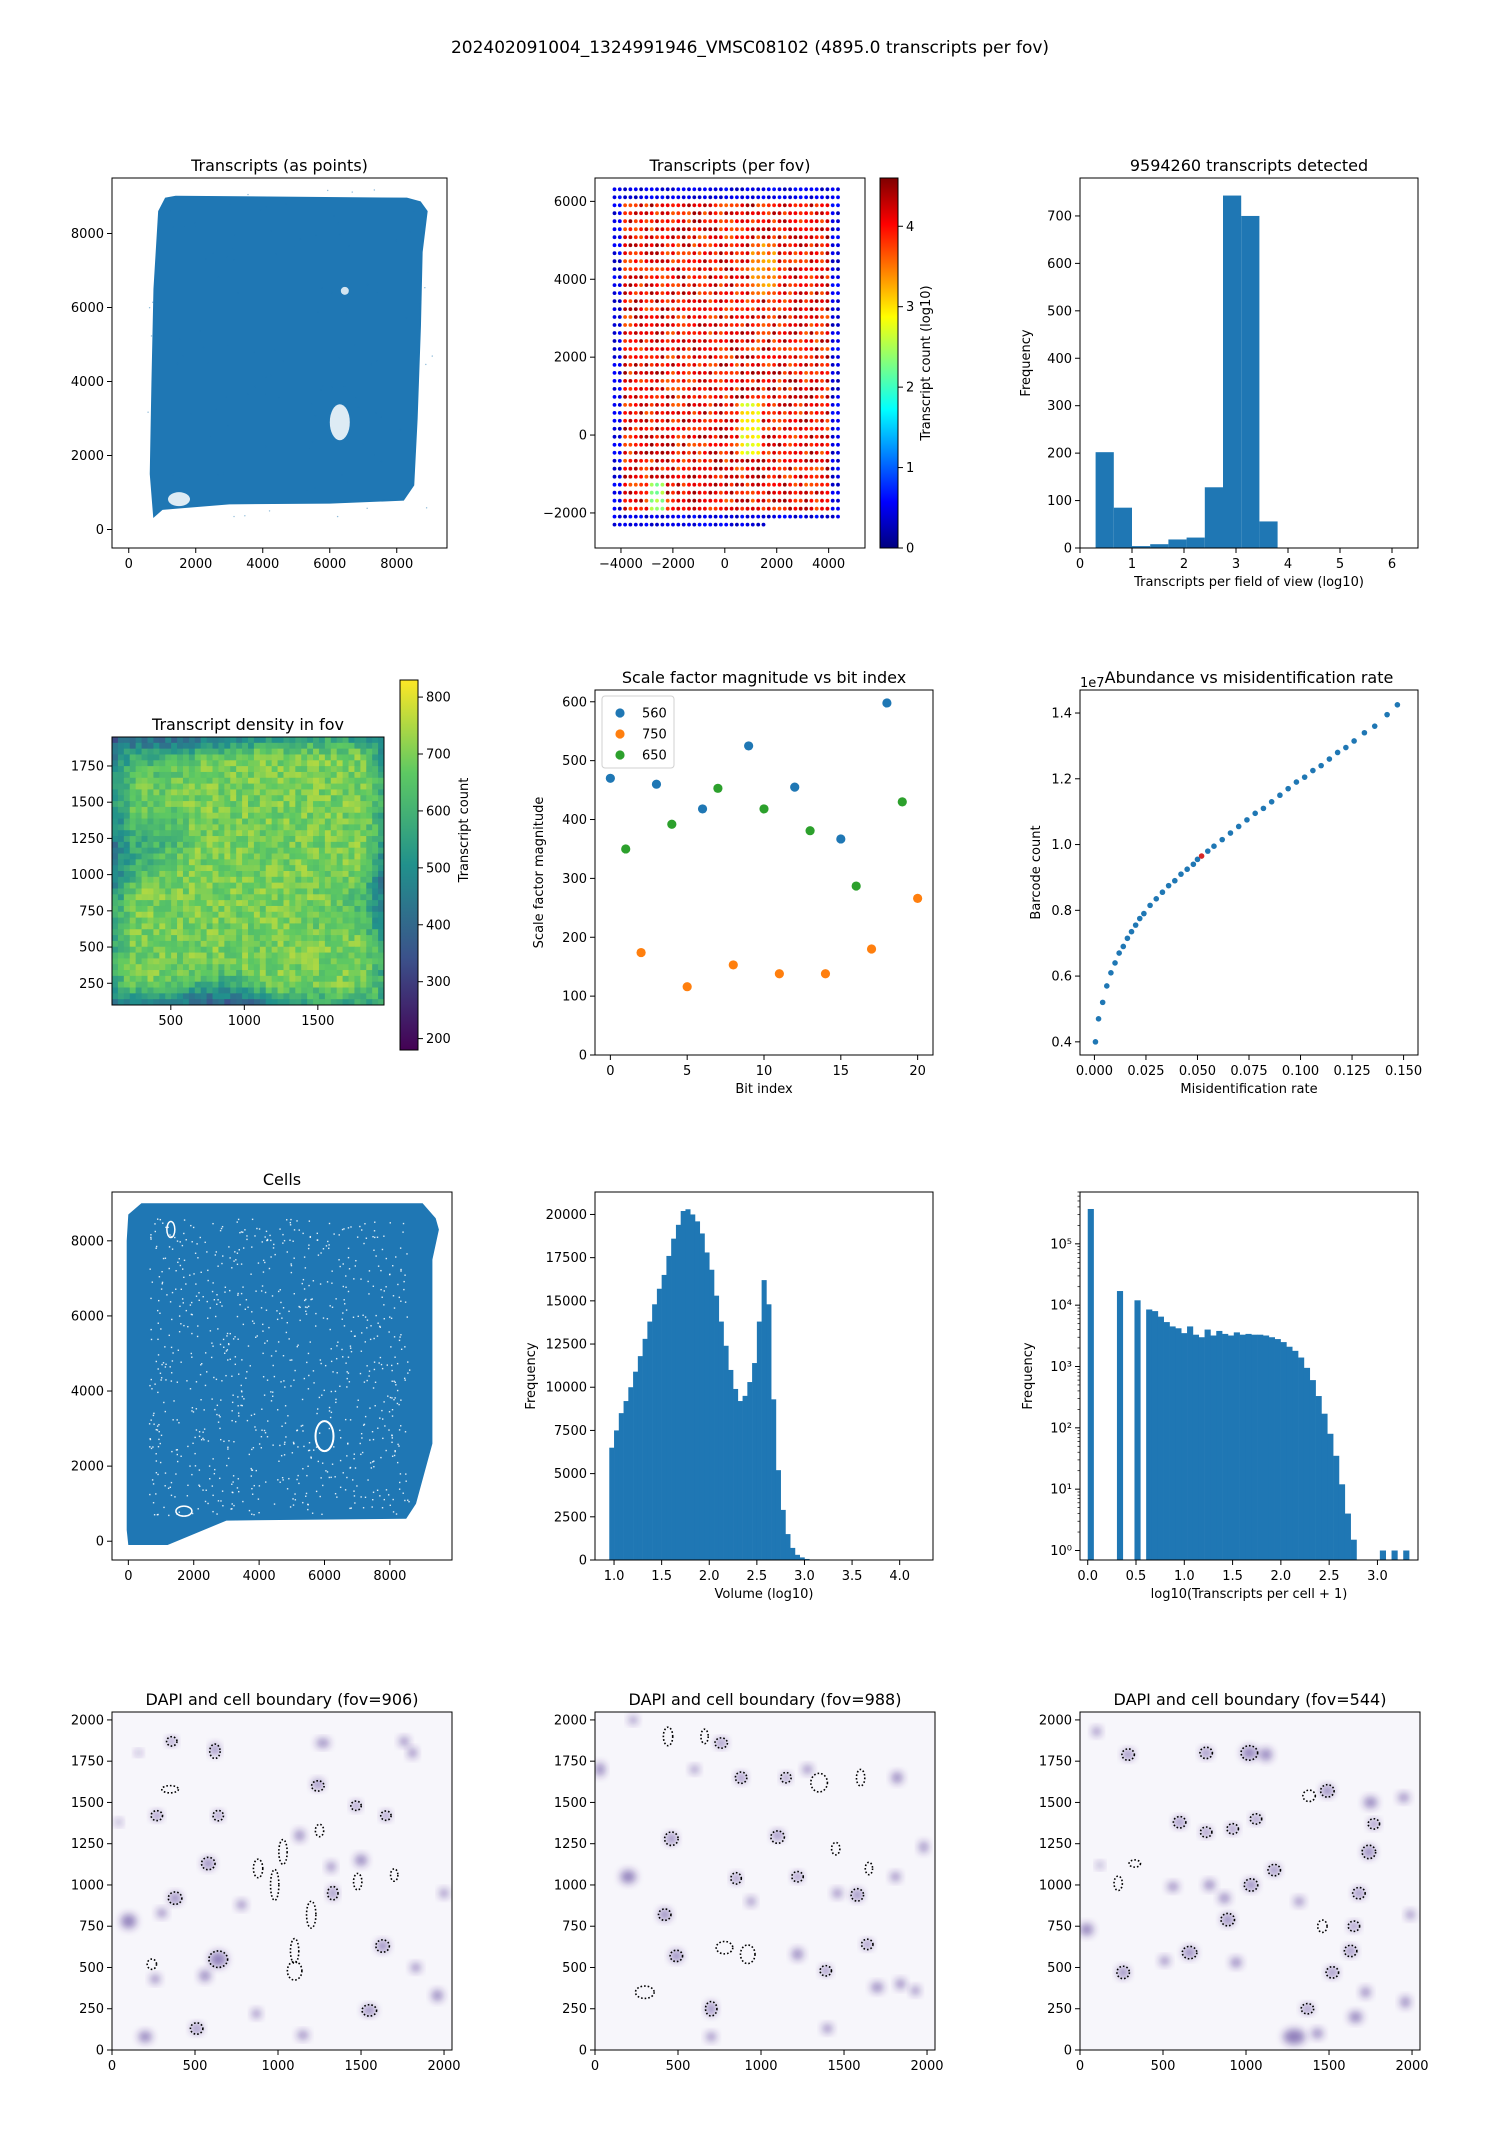 The height and width of the screenshot is (2150, 1500). I want to click on y-tick-label: 300, so click(574, 879).